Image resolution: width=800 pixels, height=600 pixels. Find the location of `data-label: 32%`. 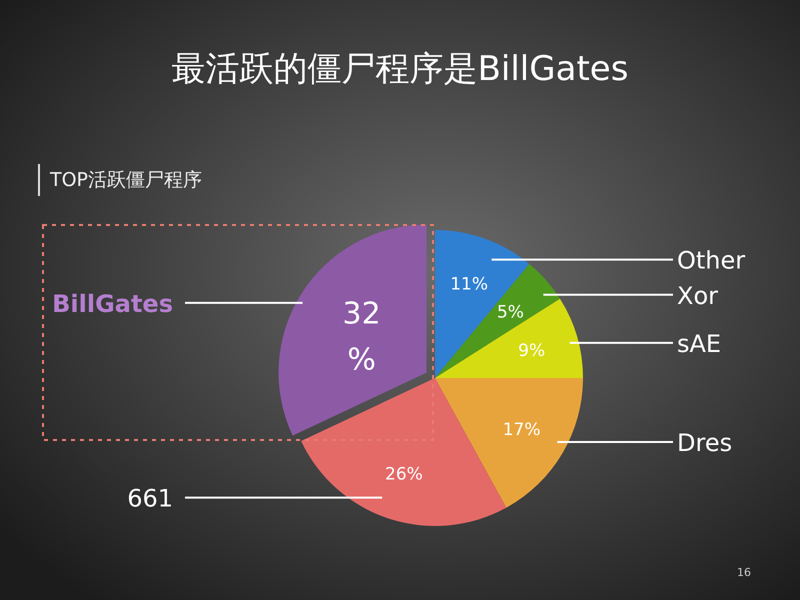

data-label: 32% is located at coordinates (361, 337).